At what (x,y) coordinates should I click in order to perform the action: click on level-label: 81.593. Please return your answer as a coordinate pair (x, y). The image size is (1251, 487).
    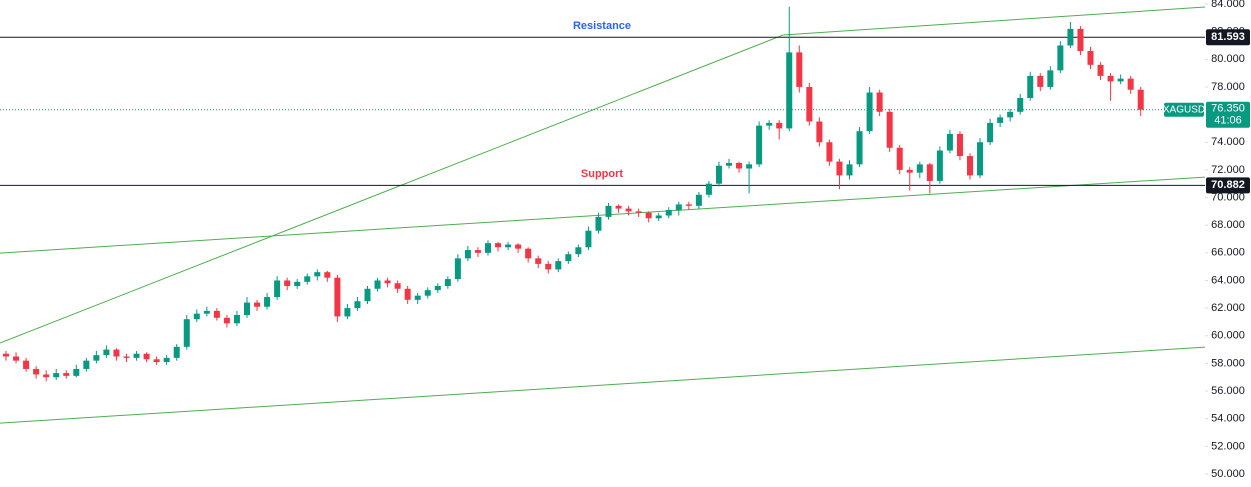
    Looking at the image, I should click on (1228, 37).